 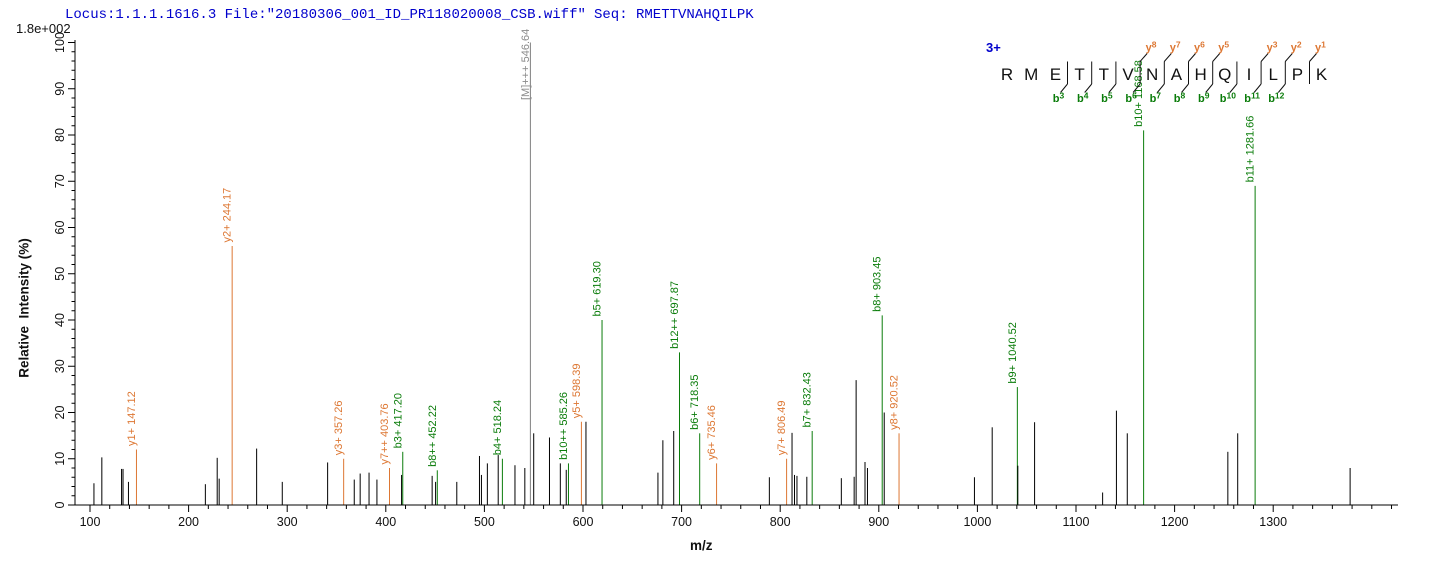 I want to click on x-tick-label: 100, so click(x=90, y=522).